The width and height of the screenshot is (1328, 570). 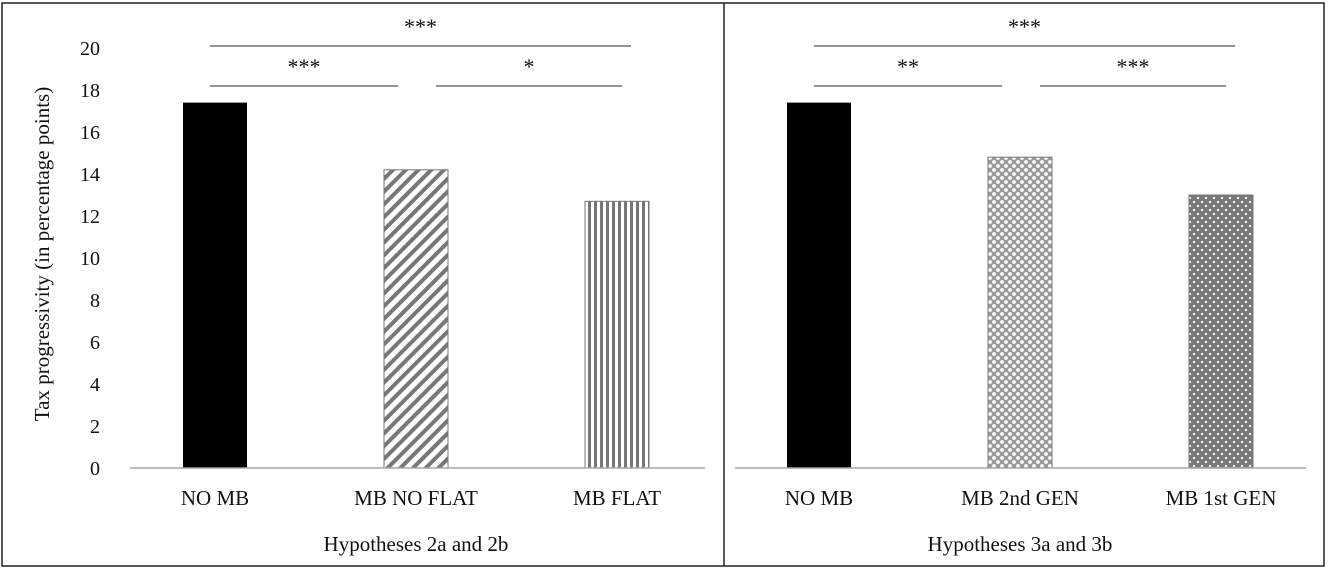 What do you see at coordinates (90, 49) in the screenshot?
I see `y-tick-label: 20` at bounding box center [90, 49].